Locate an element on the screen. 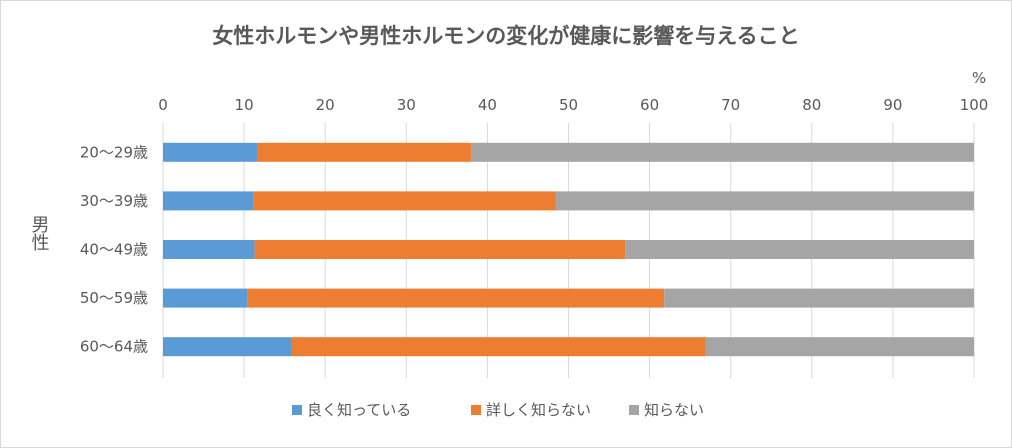  category-label: 40～49歳 is located at coordinates (114, 250).